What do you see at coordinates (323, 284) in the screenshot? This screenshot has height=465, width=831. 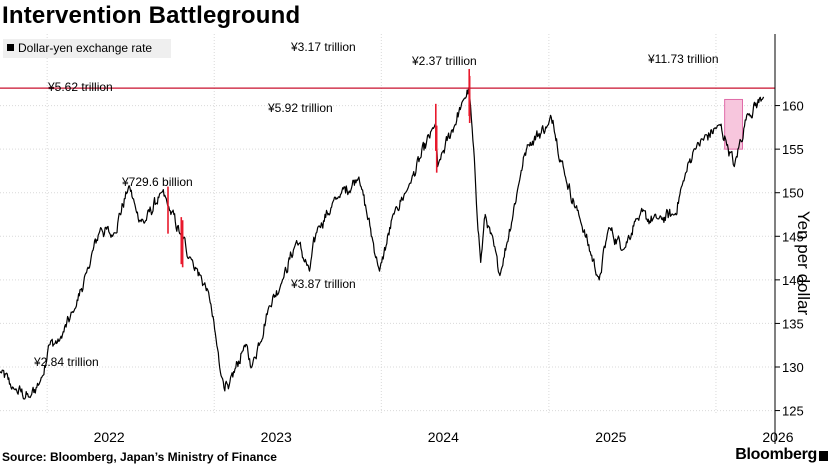 I see `annotation-label: ¥3.87 trillion` at bounding box center [323, 284].